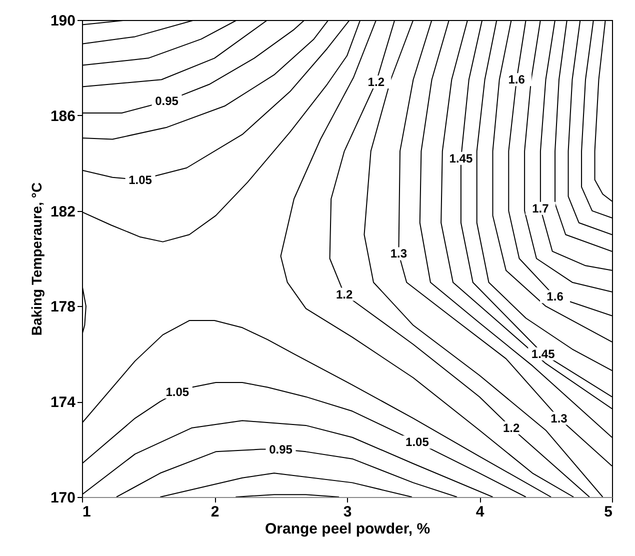 Image resolution: width=635 pixels, height=556 pixels. I want to click on x-tick-label: 2, so click(215, 512).